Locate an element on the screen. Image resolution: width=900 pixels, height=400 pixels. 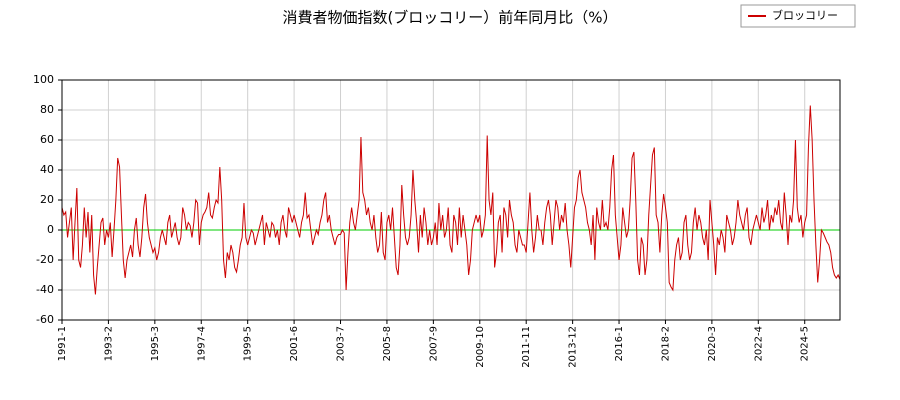
y-tick-label: 60 is located at coordinates (47, 139).